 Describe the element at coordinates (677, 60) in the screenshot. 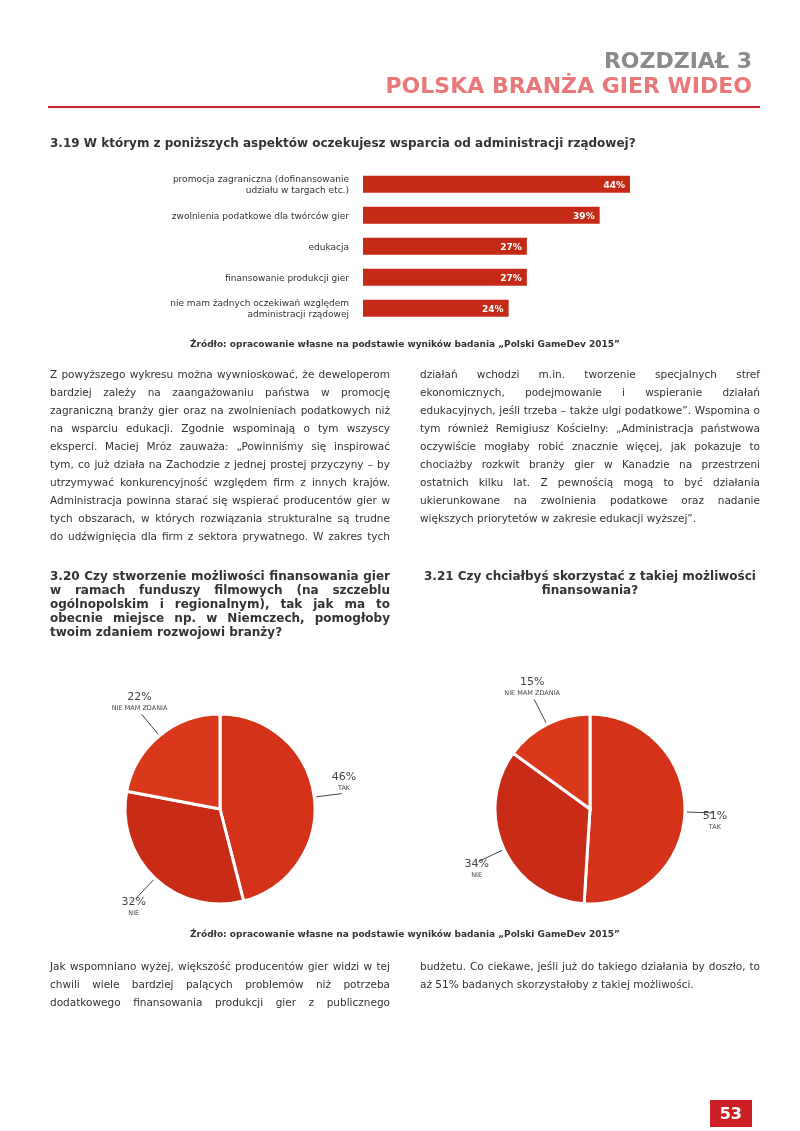

I see `text: ROZDZIAŁ 3` at that location.